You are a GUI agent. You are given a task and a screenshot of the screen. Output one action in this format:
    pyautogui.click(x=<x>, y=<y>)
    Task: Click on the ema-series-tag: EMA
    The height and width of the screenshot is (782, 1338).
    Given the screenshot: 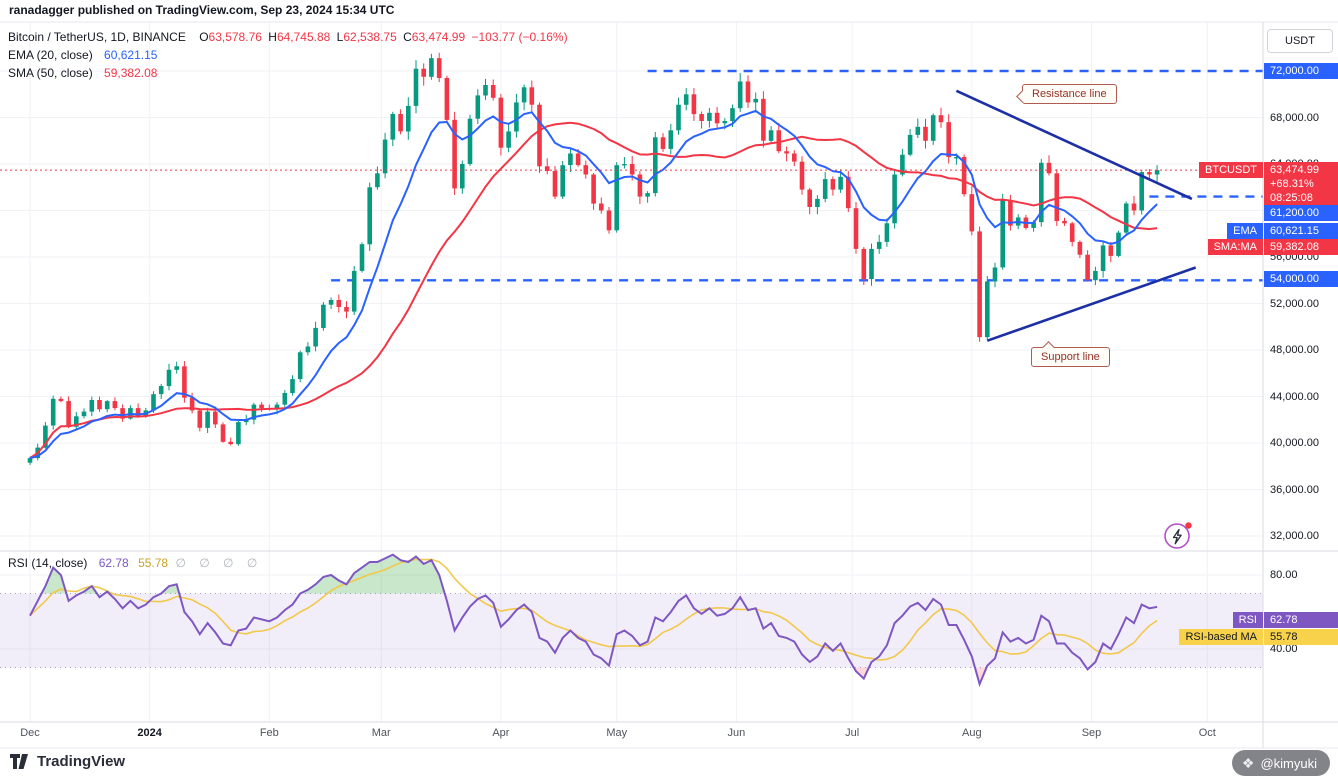 What is the action you would take?
    pyautogui.click(x=1245, y=231)
    